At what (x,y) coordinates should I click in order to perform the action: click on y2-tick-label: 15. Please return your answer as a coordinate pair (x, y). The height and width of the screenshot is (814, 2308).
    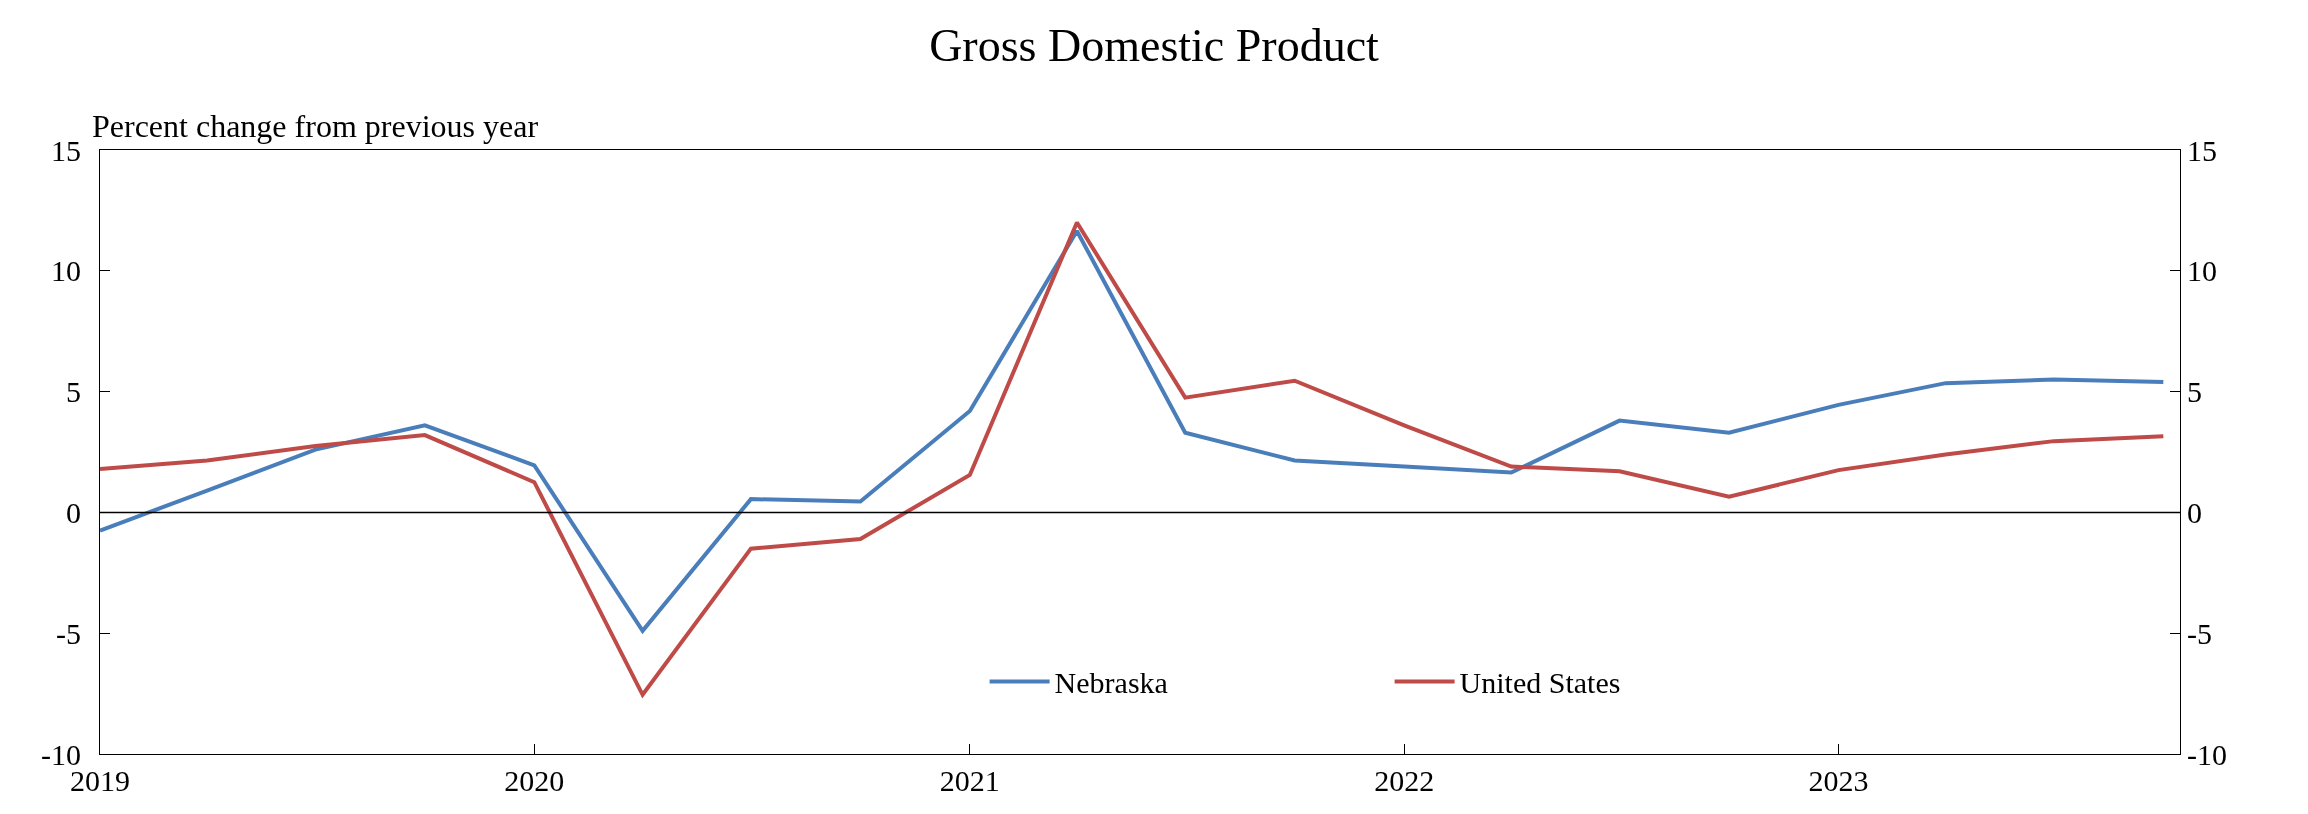
    Looking at the image, I should click on (2202, 150).